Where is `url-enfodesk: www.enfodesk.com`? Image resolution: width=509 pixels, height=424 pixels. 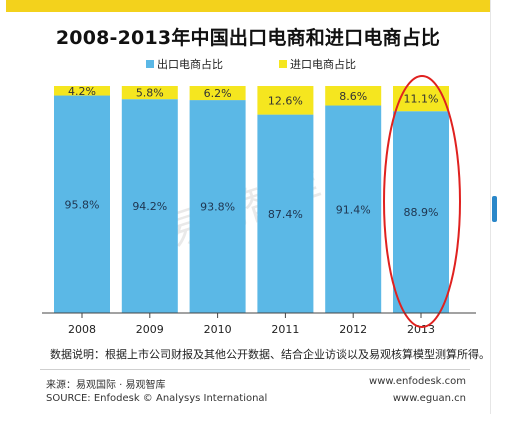
url-enfodesk: www.enfodesk.com is located at coordinates (417, 381).